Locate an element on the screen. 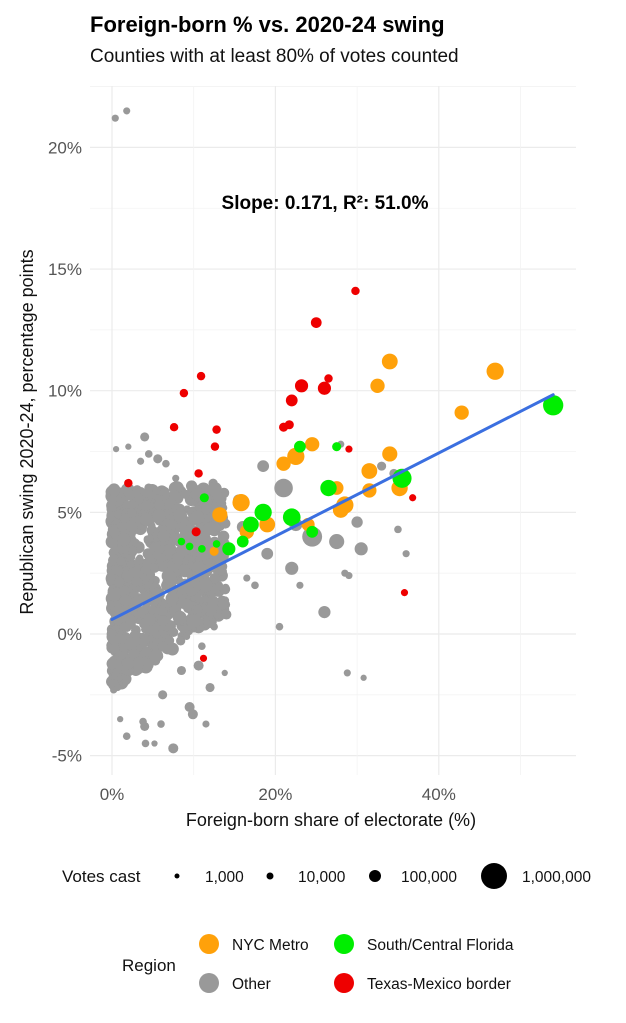 The height and width of the screenshot is (1023, 626). y-tick-label: 0% is located at coordinates (69, 634).